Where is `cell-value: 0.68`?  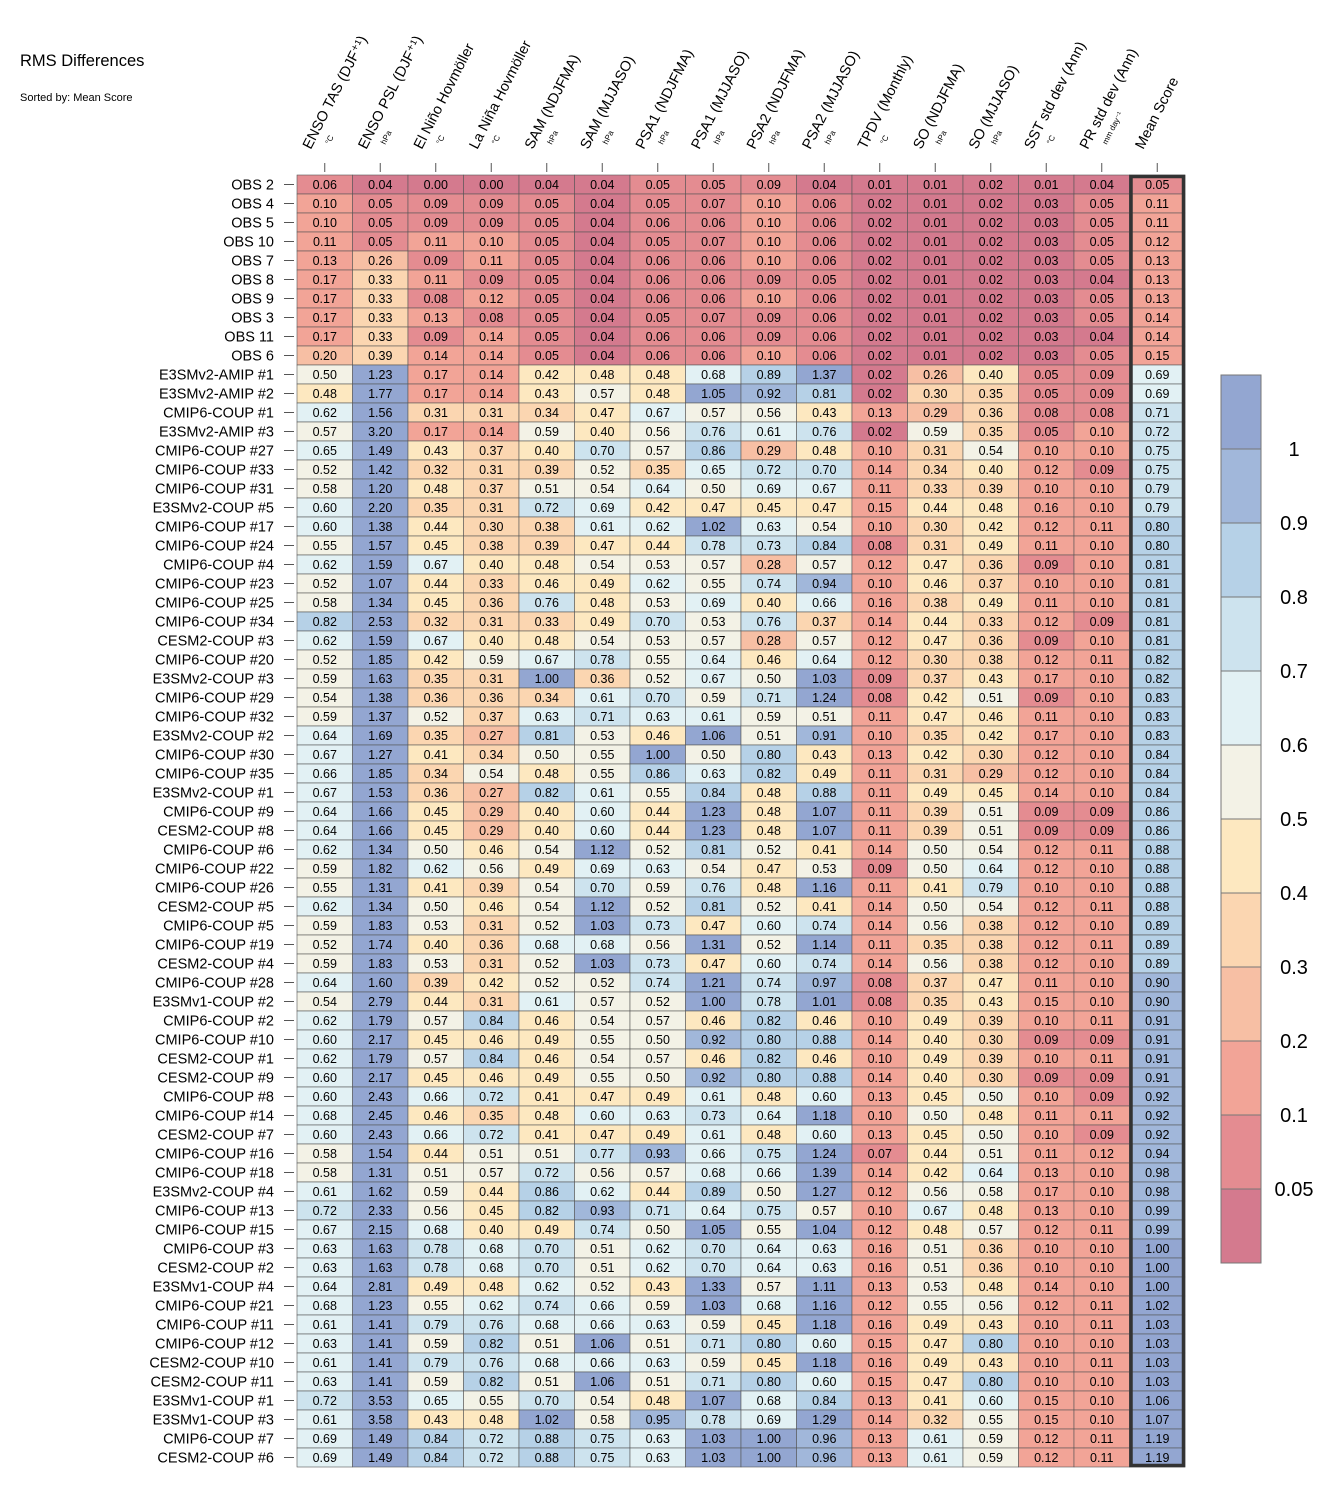 cell-value: 0.68 is located at coordinates (547, 1363).